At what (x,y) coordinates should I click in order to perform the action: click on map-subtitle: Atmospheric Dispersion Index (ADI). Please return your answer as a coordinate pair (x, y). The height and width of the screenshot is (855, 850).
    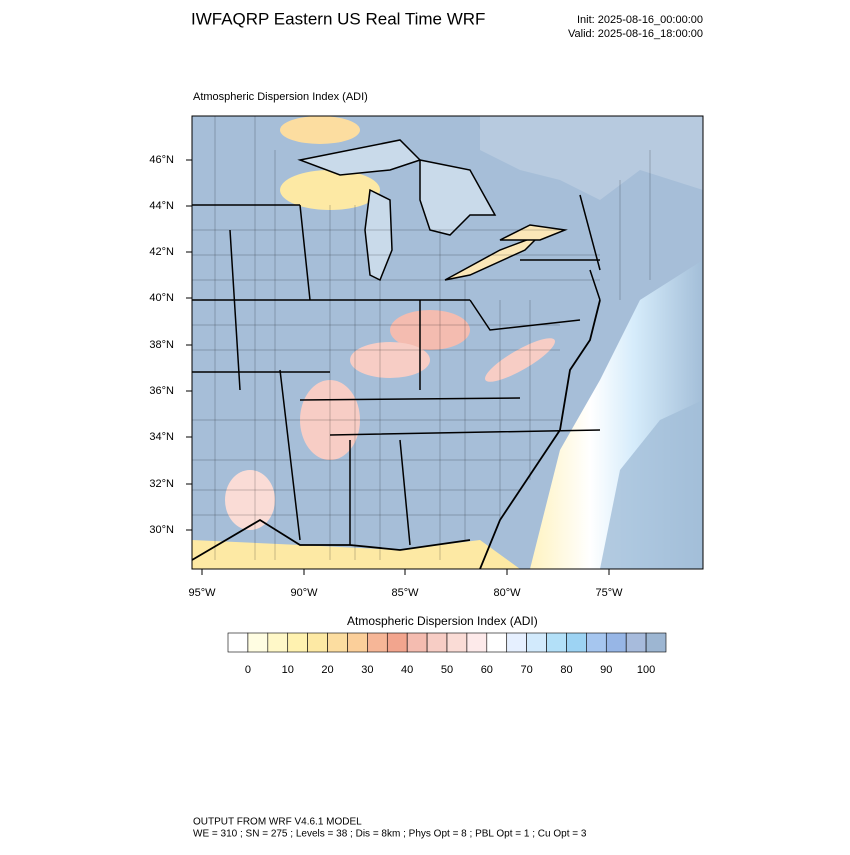
    Looking at the image, I should click on (280, 97).